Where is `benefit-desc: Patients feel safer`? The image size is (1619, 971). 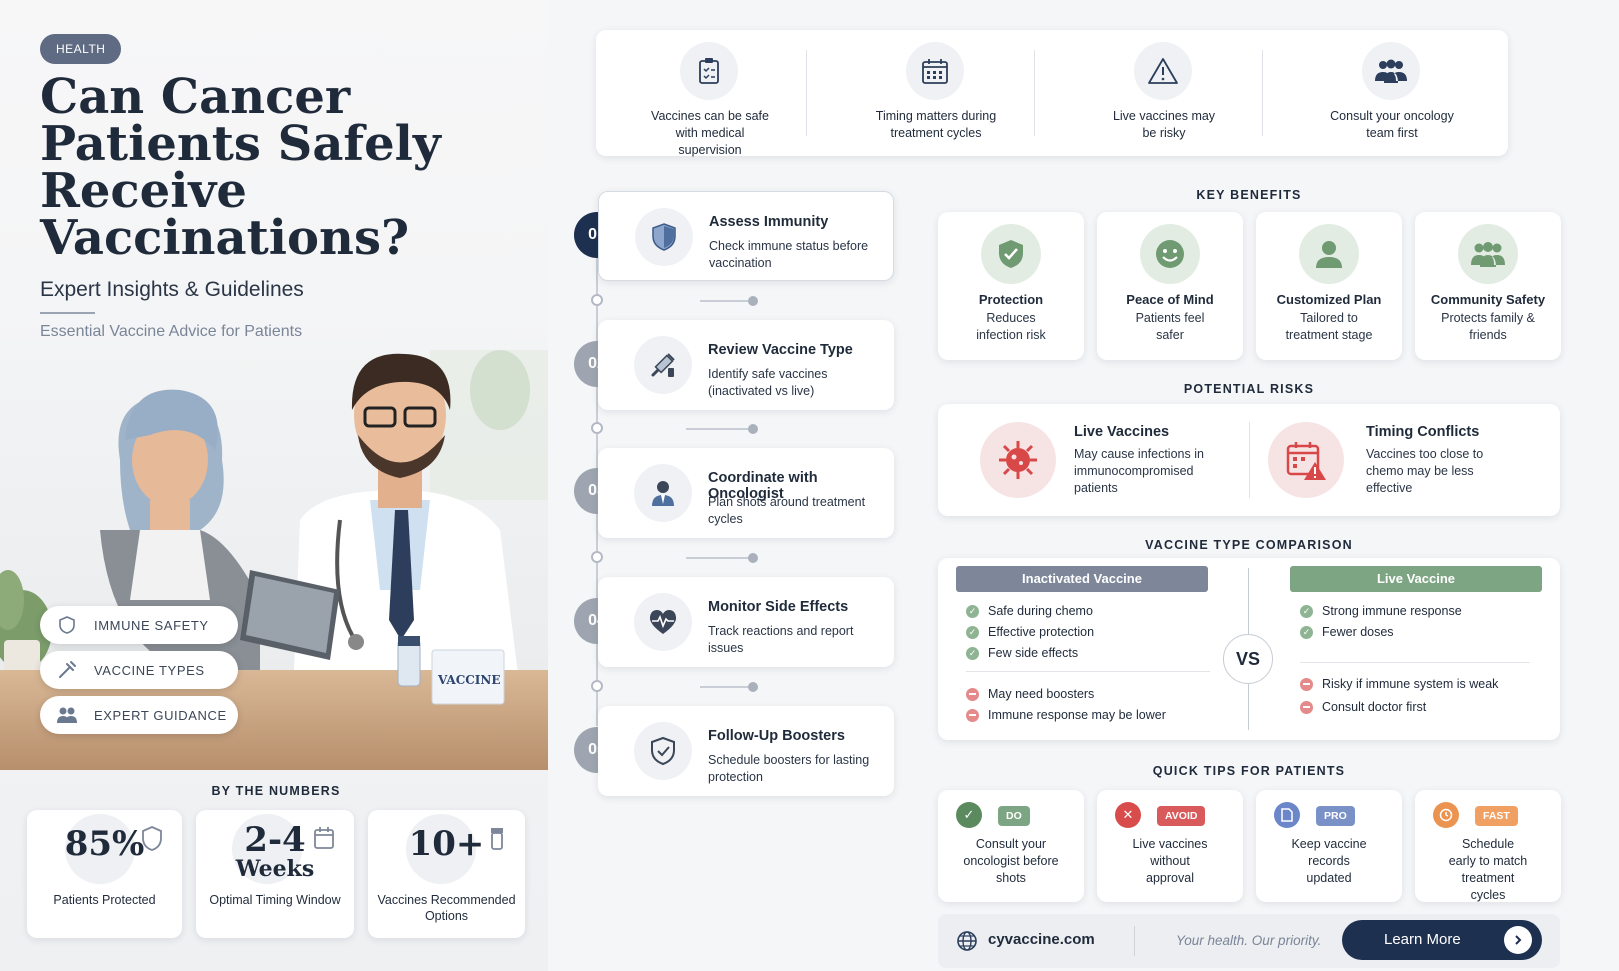 benefit-desc: Patients feel safer is located at coordinates (1170, 326).